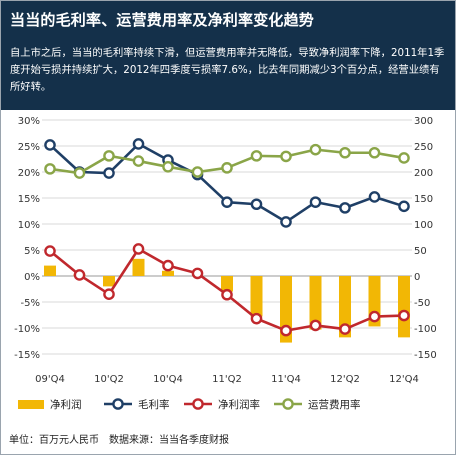  I want to click on legend-label: 净利润, so click(66, 404).